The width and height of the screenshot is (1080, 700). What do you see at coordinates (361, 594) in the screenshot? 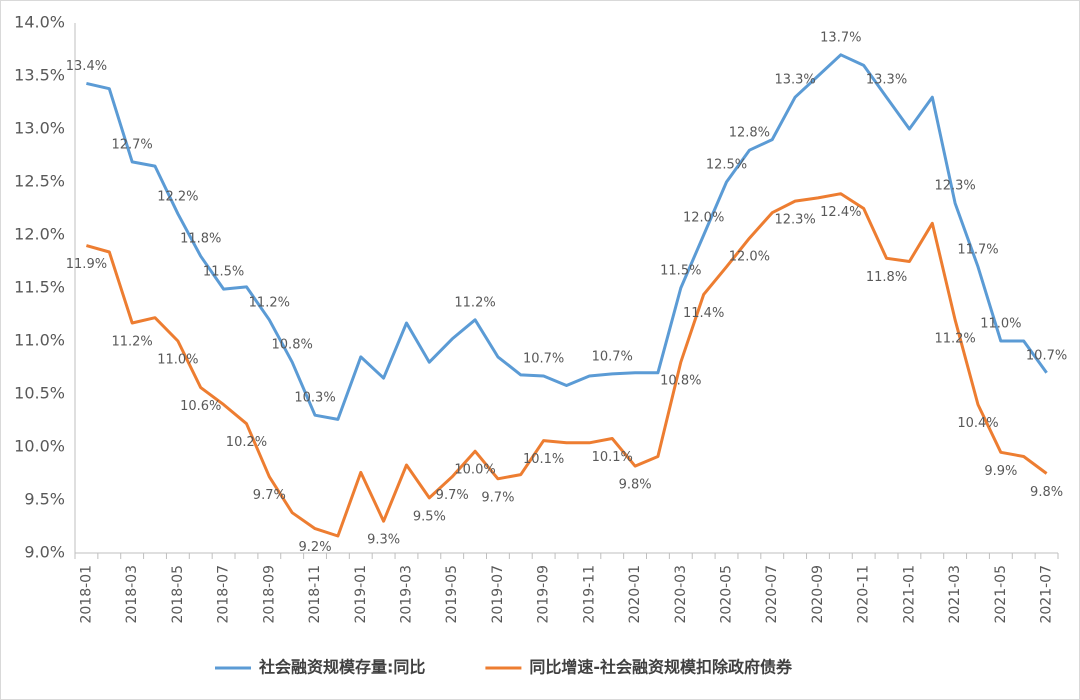
I see `x-tick-label: 2019-01` at bounding box center [361, 594].